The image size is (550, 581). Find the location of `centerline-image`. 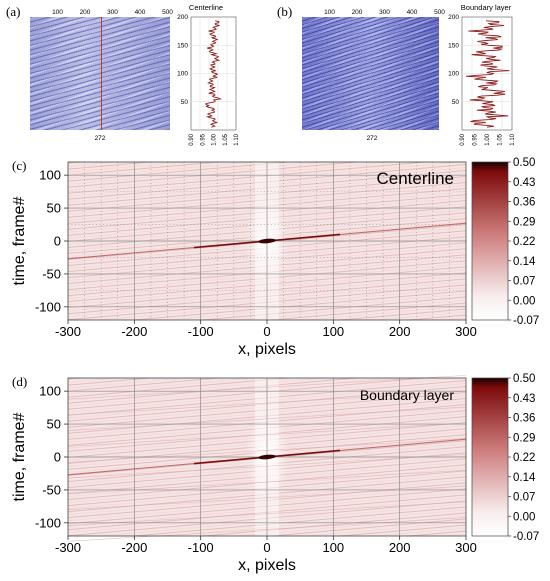

centerline-image is located at coordinates (100, 73).